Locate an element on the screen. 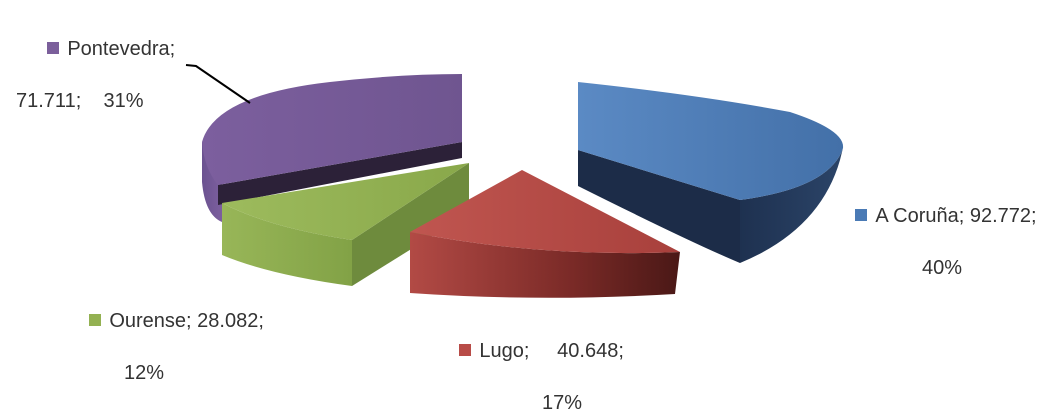 Image resolution: width=1051 pixels, height=416 pixels. label-a-coruna: A Coruña; 92.772; 40% is located at coordinates (929, 229).